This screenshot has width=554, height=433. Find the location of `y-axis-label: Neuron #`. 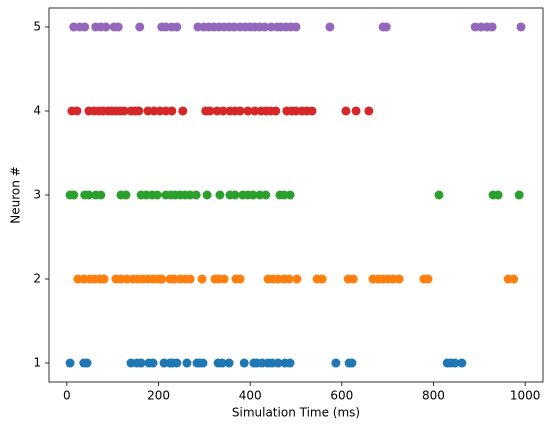

y-axis-label: Neuron # is located at coordinates (16, 194).